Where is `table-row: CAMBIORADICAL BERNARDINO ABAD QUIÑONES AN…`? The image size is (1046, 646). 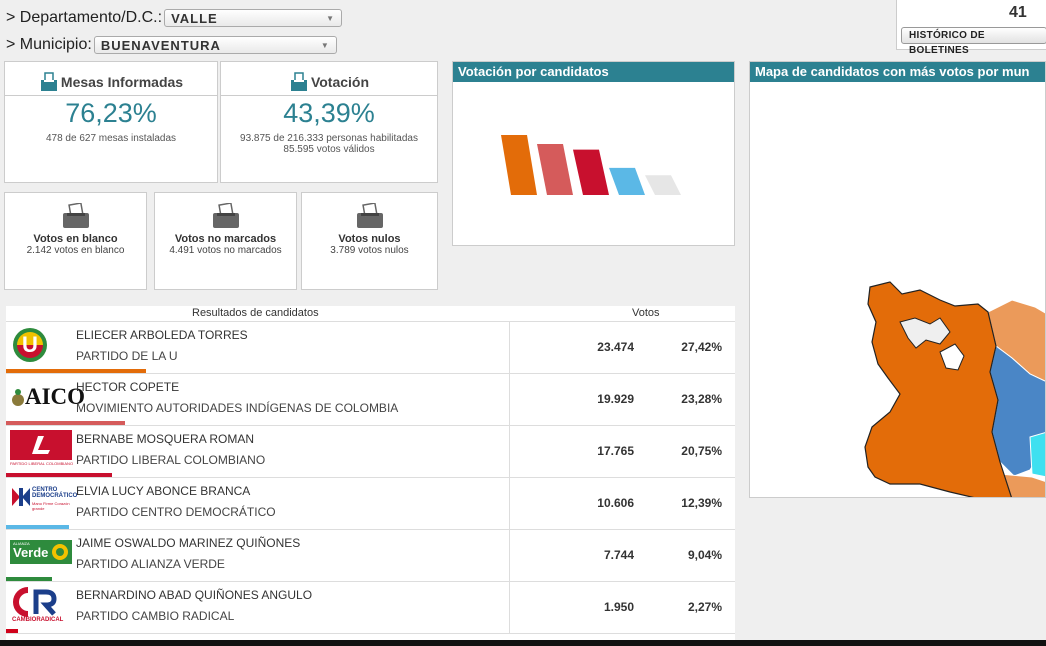 table-row: CAMBIORADICAL BERNARDINO ABAD QUIÑONES AN… is located at coordinates (370, 608).